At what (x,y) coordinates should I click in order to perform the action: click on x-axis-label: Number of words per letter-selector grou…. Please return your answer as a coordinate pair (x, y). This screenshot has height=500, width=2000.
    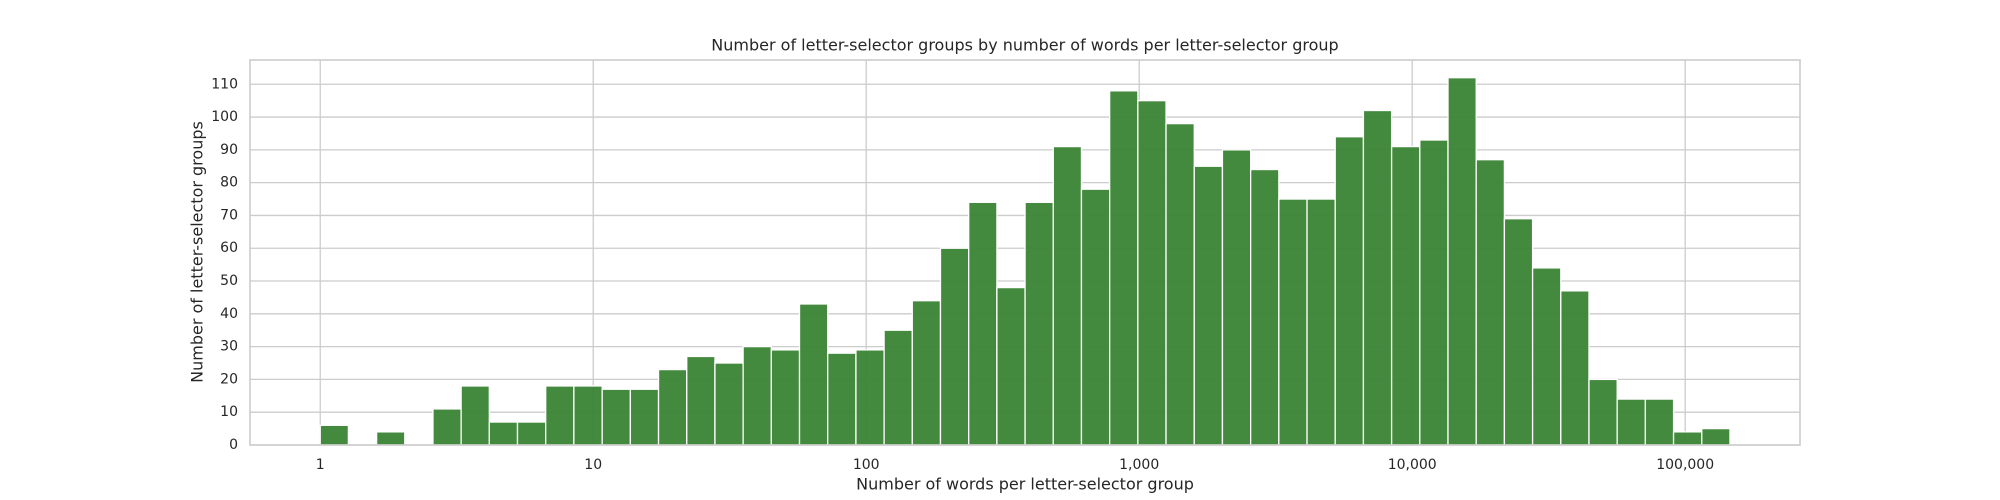
    Looking at the image, I should click on (1025, 484).